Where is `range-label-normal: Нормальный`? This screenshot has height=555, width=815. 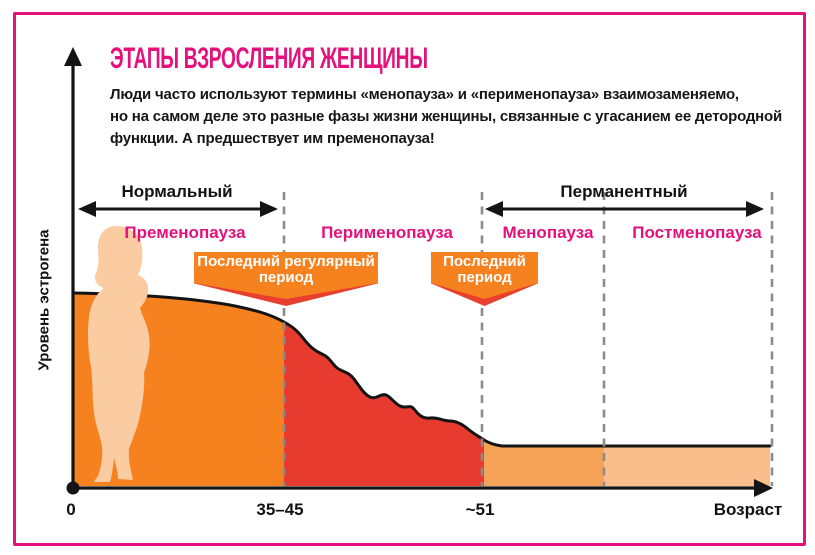 range-label-normal: Нормальный is located at coordinates (177, 191).